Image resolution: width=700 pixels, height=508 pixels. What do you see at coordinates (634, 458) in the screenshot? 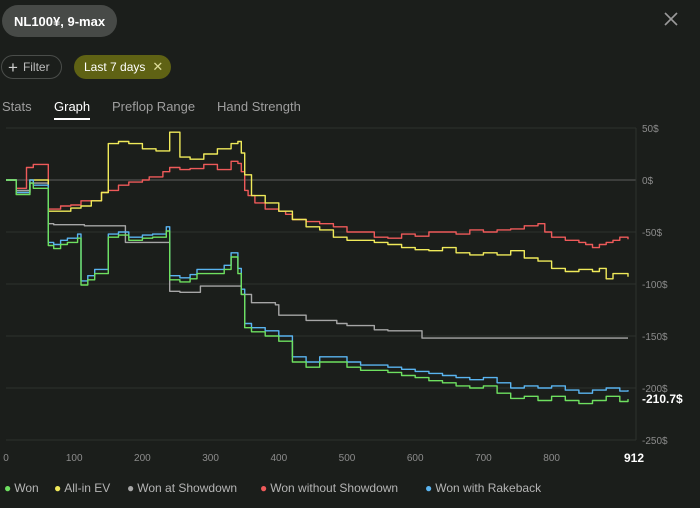
I see `x-end-label: 912` at bounding box center [634, 458].